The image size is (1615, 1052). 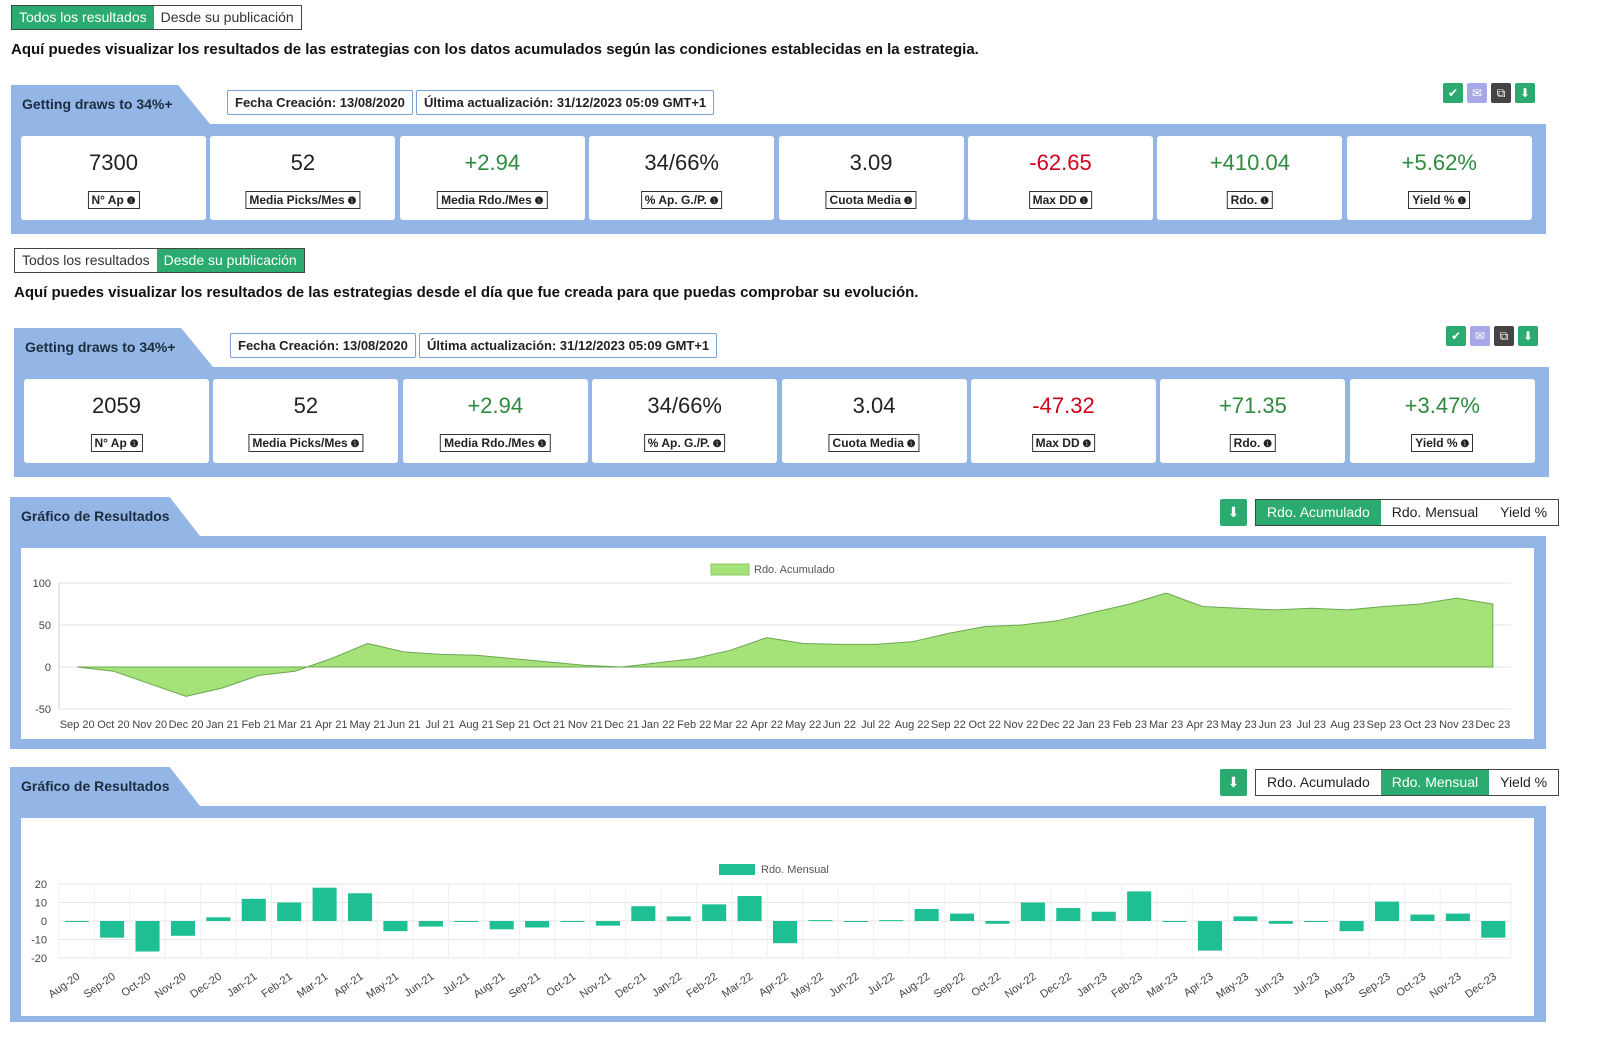 What do you see at coordinates (868, 443) in the screenshot?
I see `stat-label-text: Cuota Media` at bounding box center [868, 443].